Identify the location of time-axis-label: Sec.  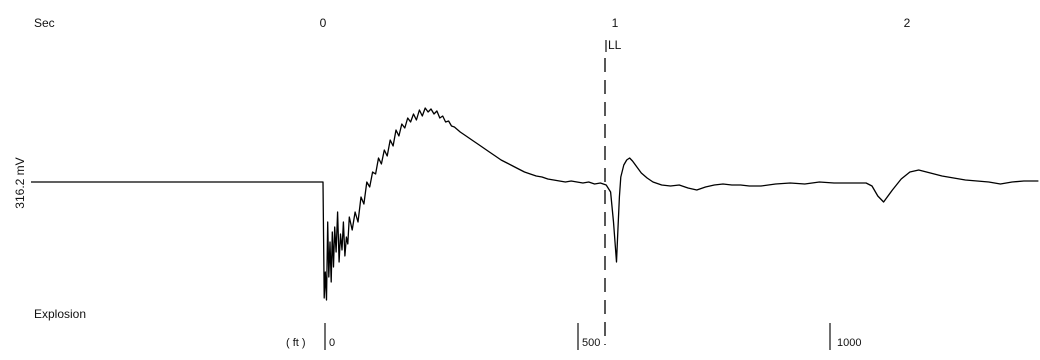
(44, 23).